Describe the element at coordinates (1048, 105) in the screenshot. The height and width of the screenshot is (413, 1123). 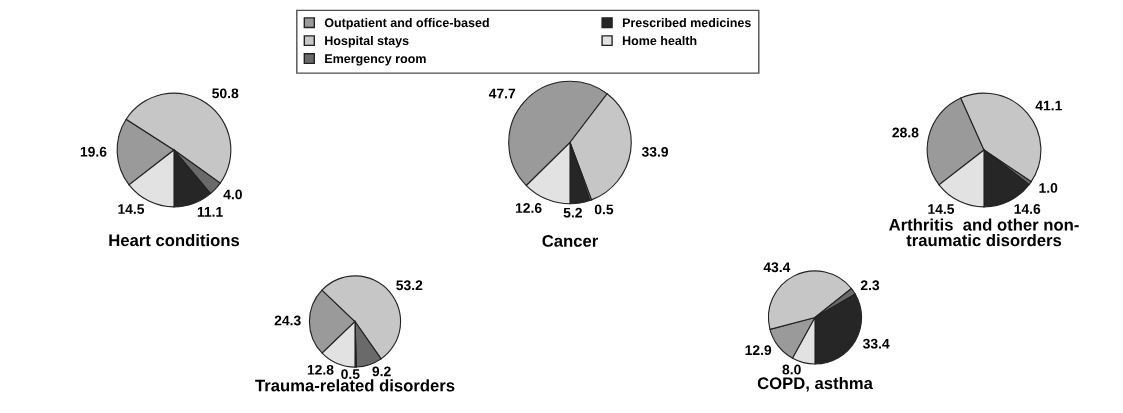
I see `data-label: 41.1` at that location.